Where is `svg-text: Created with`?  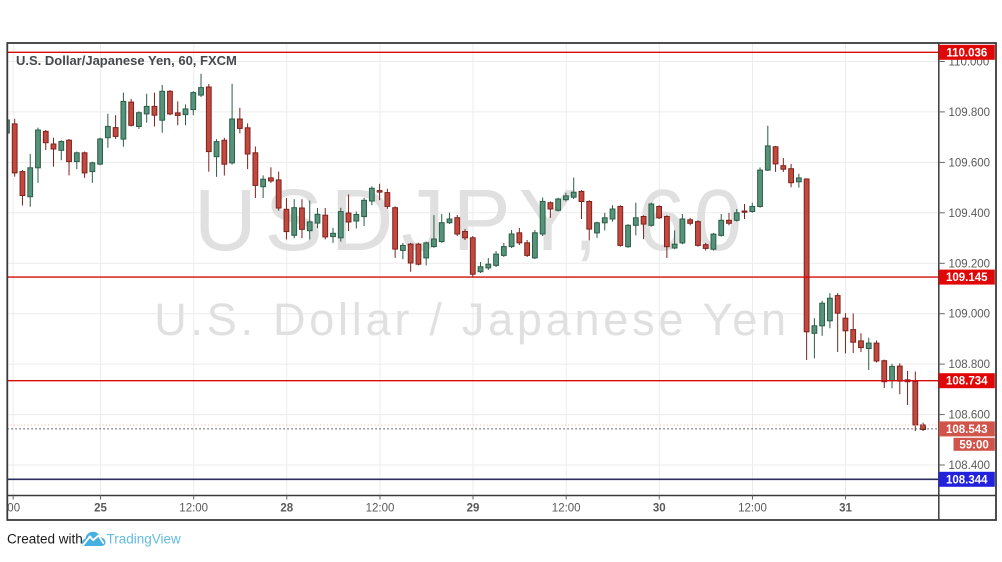 svg-text: Created with is located at coordinates (45, 539).